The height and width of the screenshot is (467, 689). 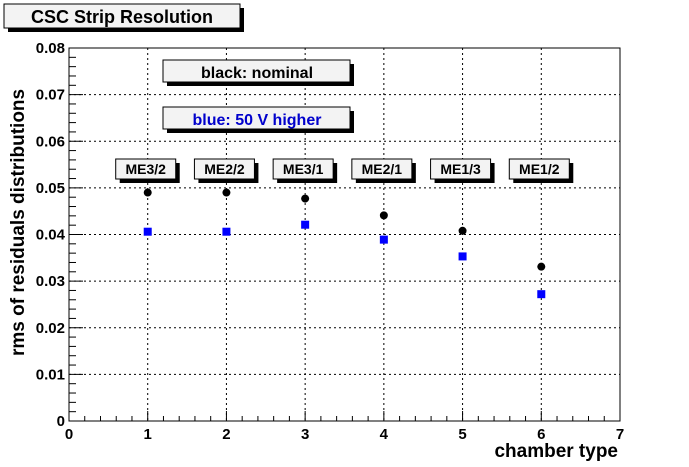 I want to click on x-tick-label: 1, so click(x=148, y=434).